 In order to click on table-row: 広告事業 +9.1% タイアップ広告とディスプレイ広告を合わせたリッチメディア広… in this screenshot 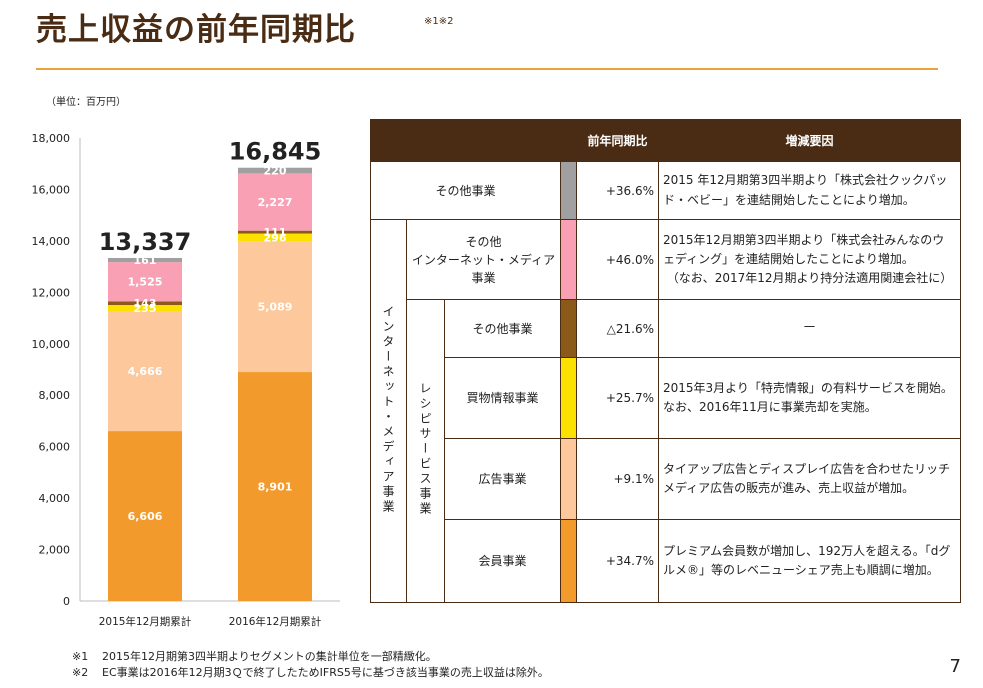, I will do `click(666, 479)`.